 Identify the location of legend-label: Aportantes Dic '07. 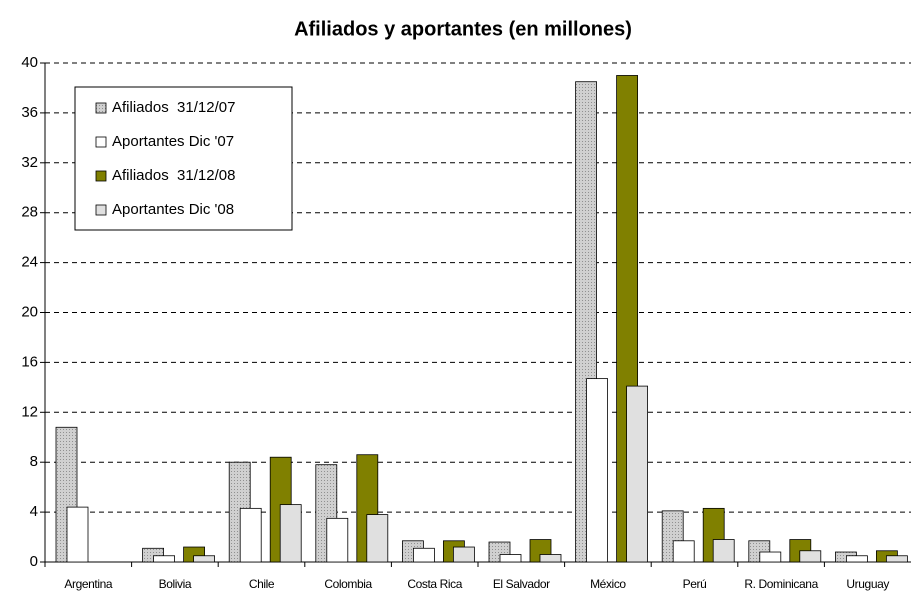
(173, 141).